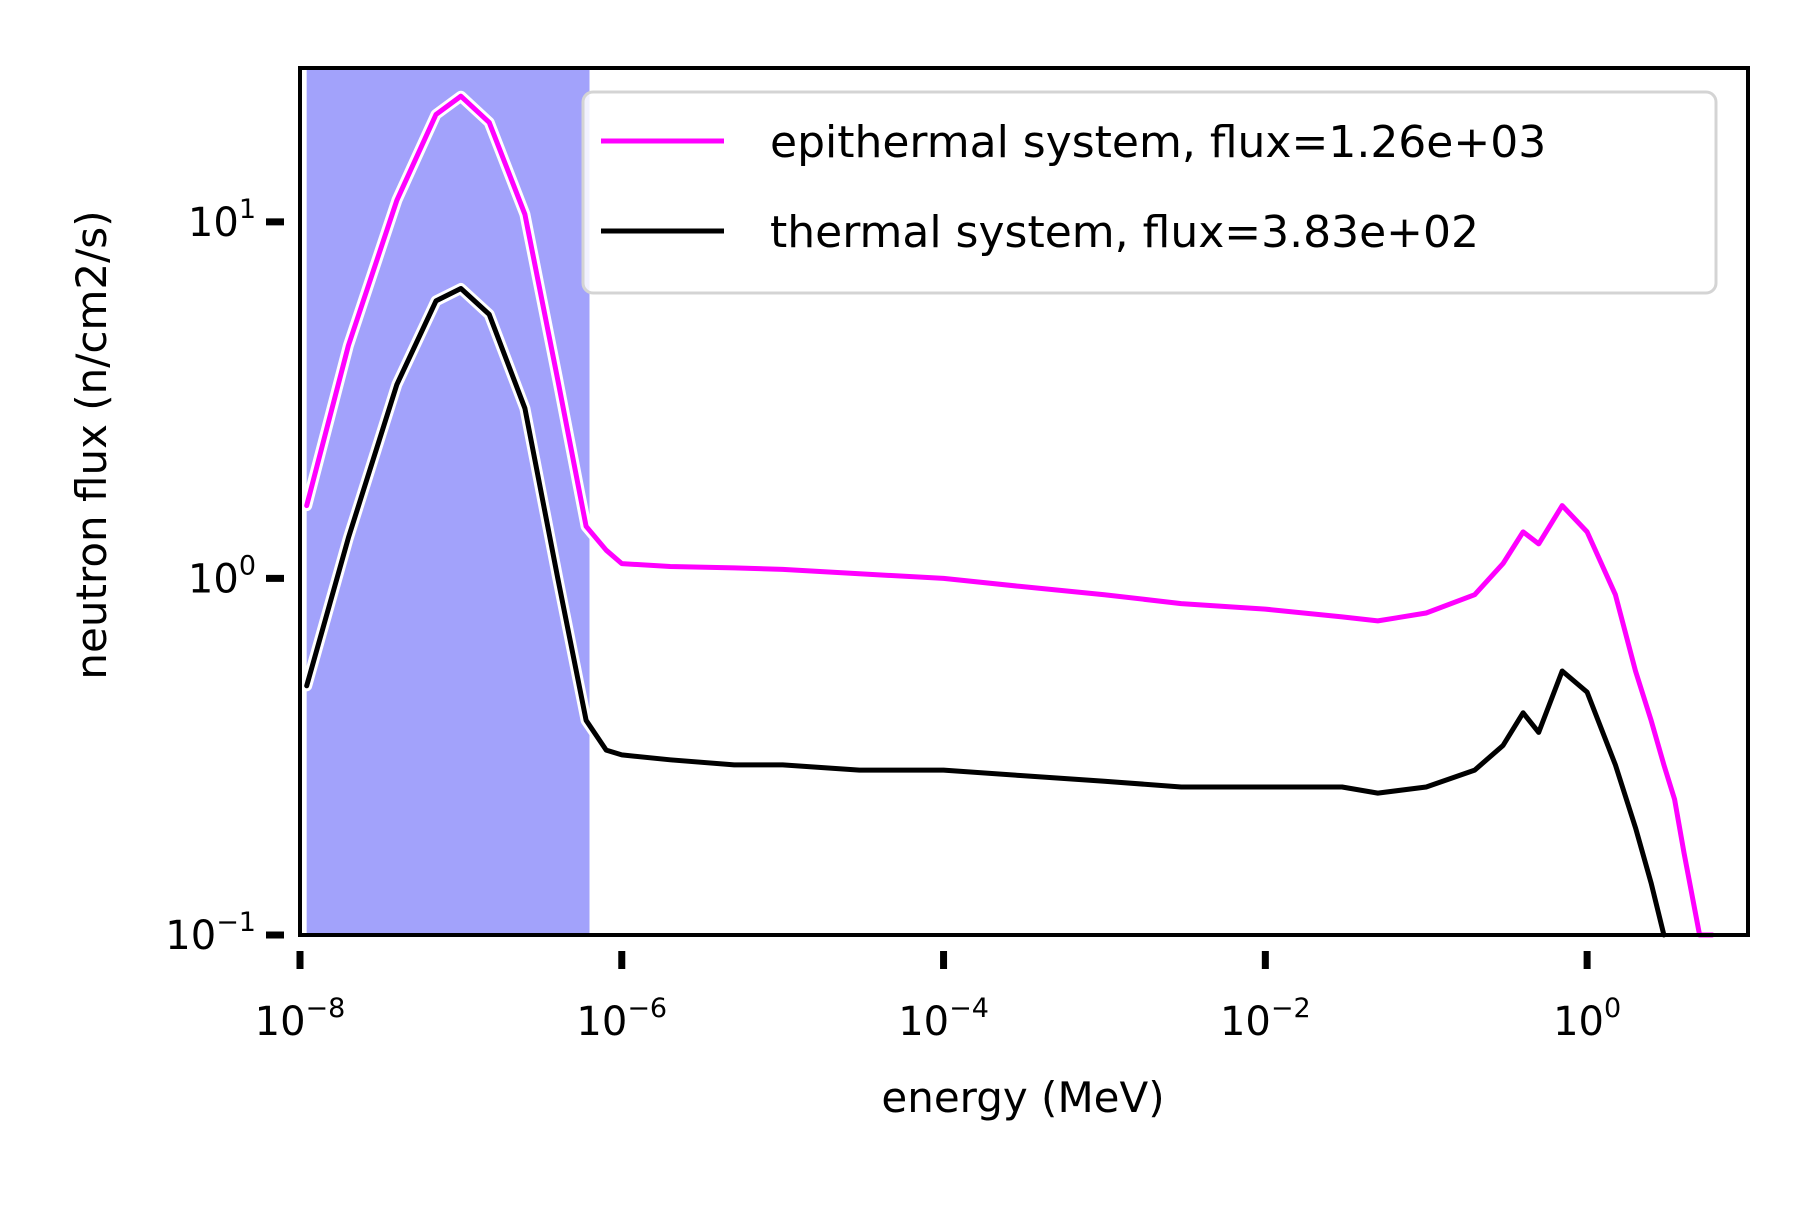 The image size is (1800, 1205). What do you see at coordinates (300, 1019) in the screenshot?
I see `x-tick-label-0: 10⁻⁸` at bounding box center [300, 1019].